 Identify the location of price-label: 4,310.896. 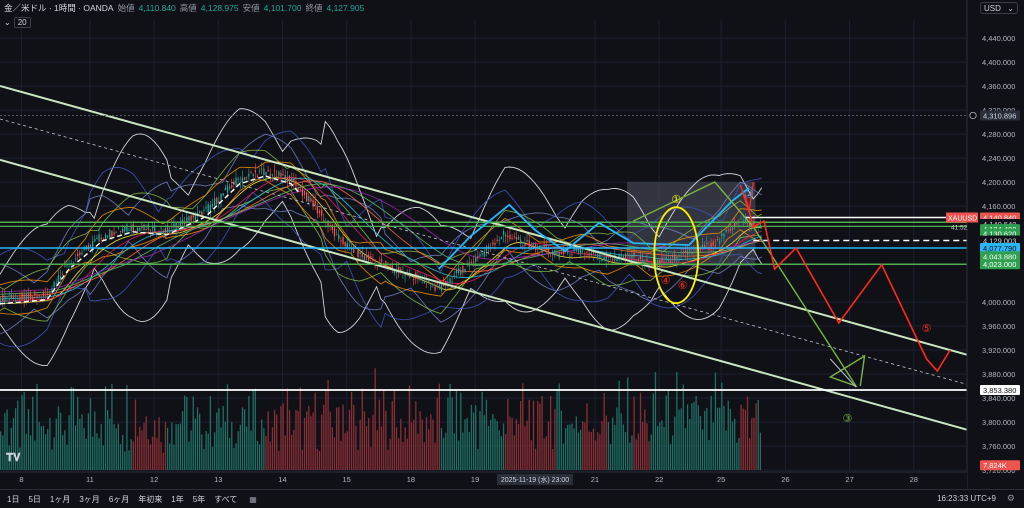
(999, 115).